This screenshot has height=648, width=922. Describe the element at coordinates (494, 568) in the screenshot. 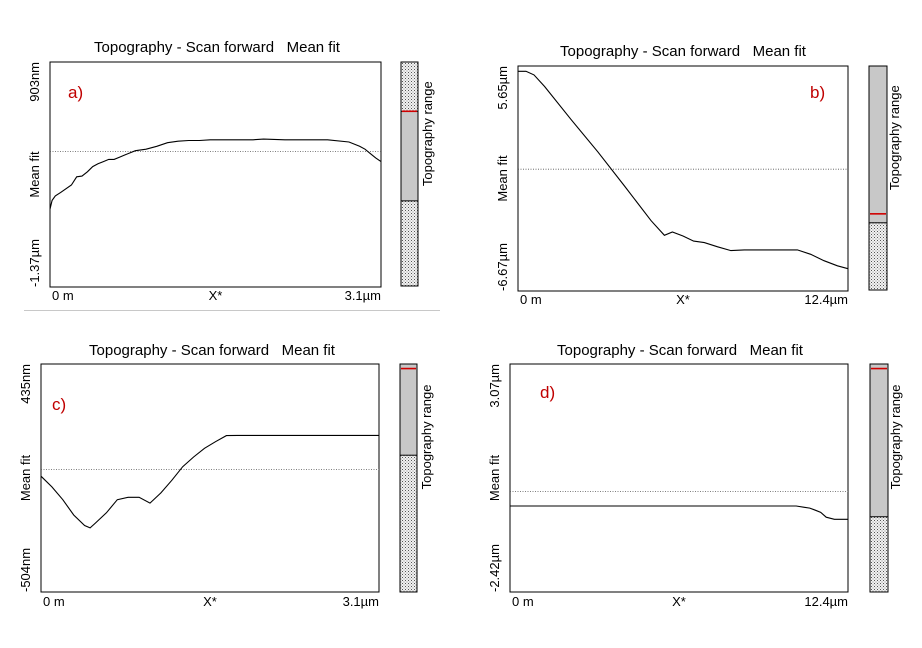

I see `y-tick-label: -2.42µm` at that location.